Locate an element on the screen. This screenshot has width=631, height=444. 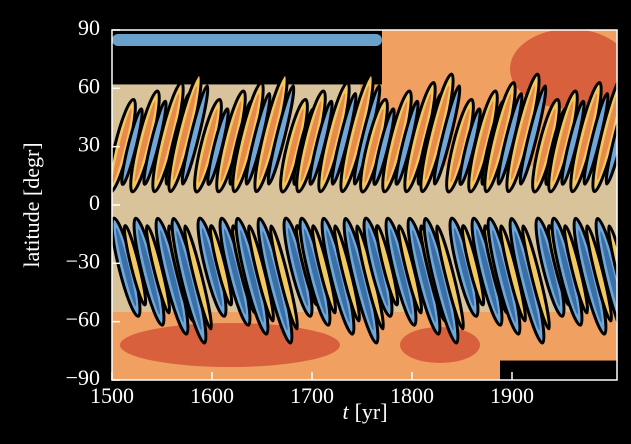
y-tick-label: 30 is located at coordinates (89, 144).